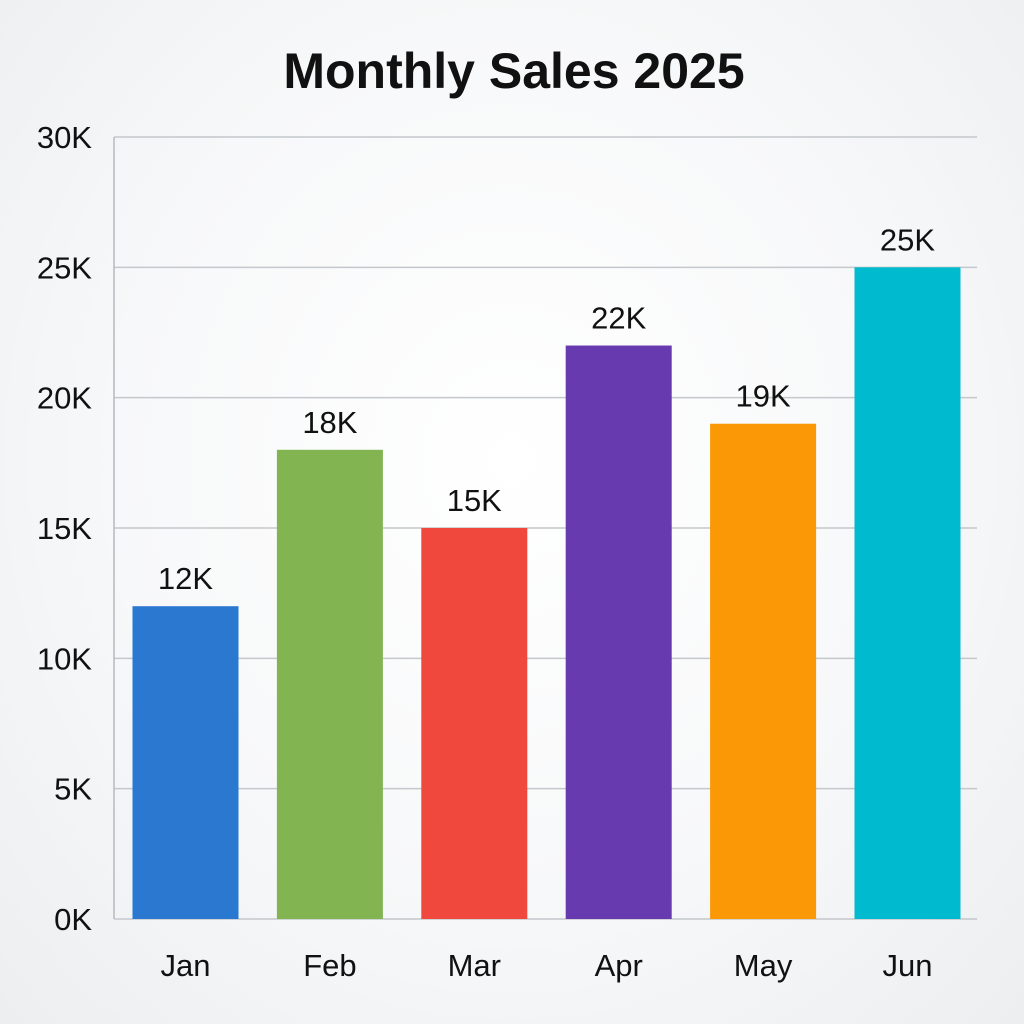 The image size is (1024, 1024). I want to click on y-tick-label: 20K, so click(64, 398).